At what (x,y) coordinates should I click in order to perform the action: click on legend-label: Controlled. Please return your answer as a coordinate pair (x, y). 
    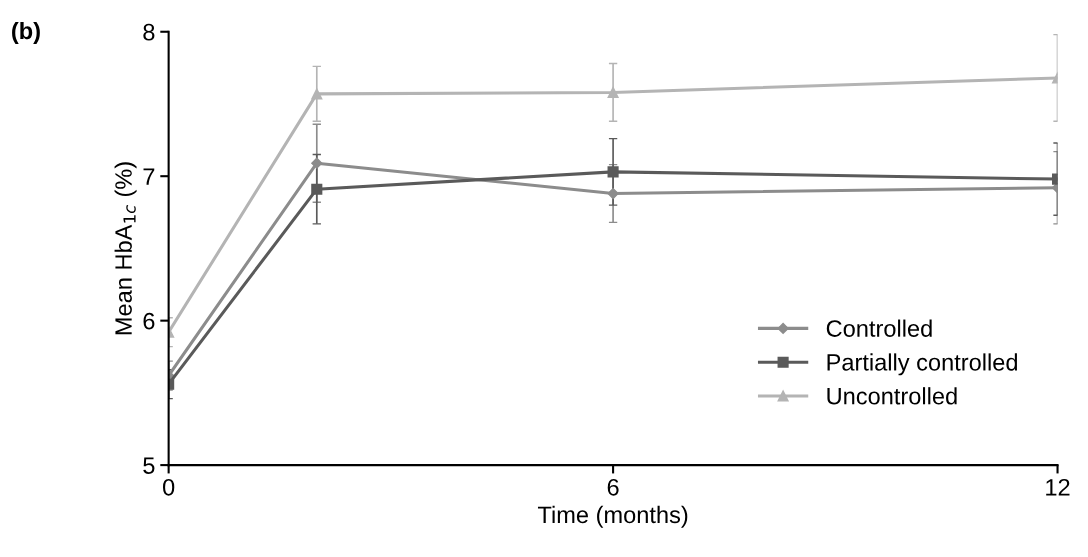
    Looking at the image, I should click on (879, 328).